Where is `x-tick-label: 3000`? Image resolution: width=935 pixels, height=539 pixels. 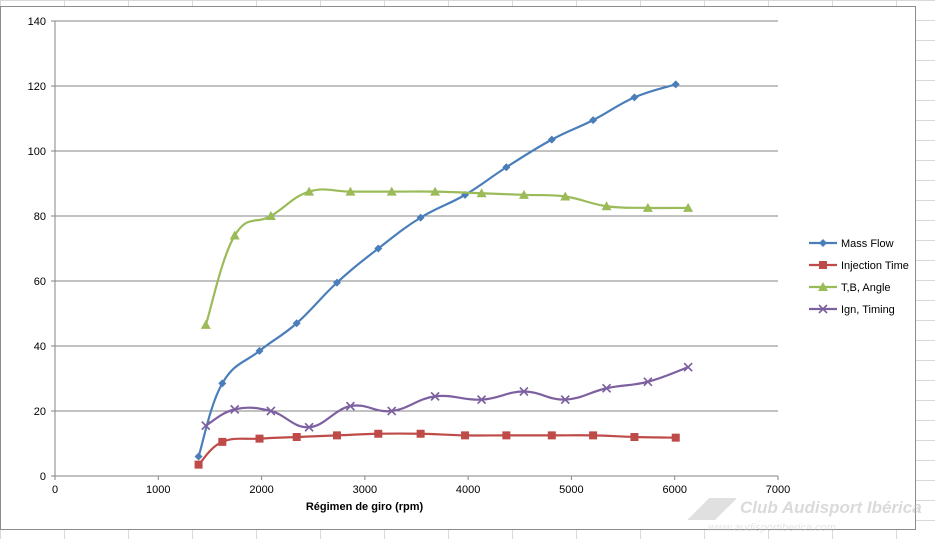
x-tick-label: 3000 is located at coordinates (365, 490).